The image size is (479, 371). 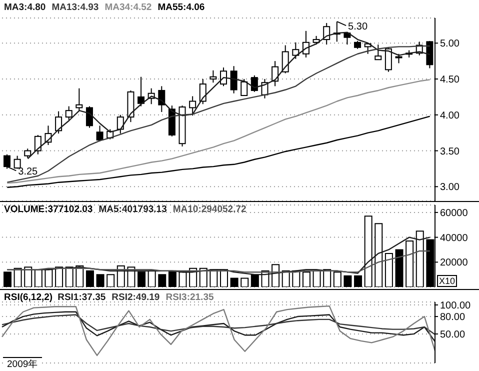 I want to click on annotation: 2009年, so click(x=22, y=364).